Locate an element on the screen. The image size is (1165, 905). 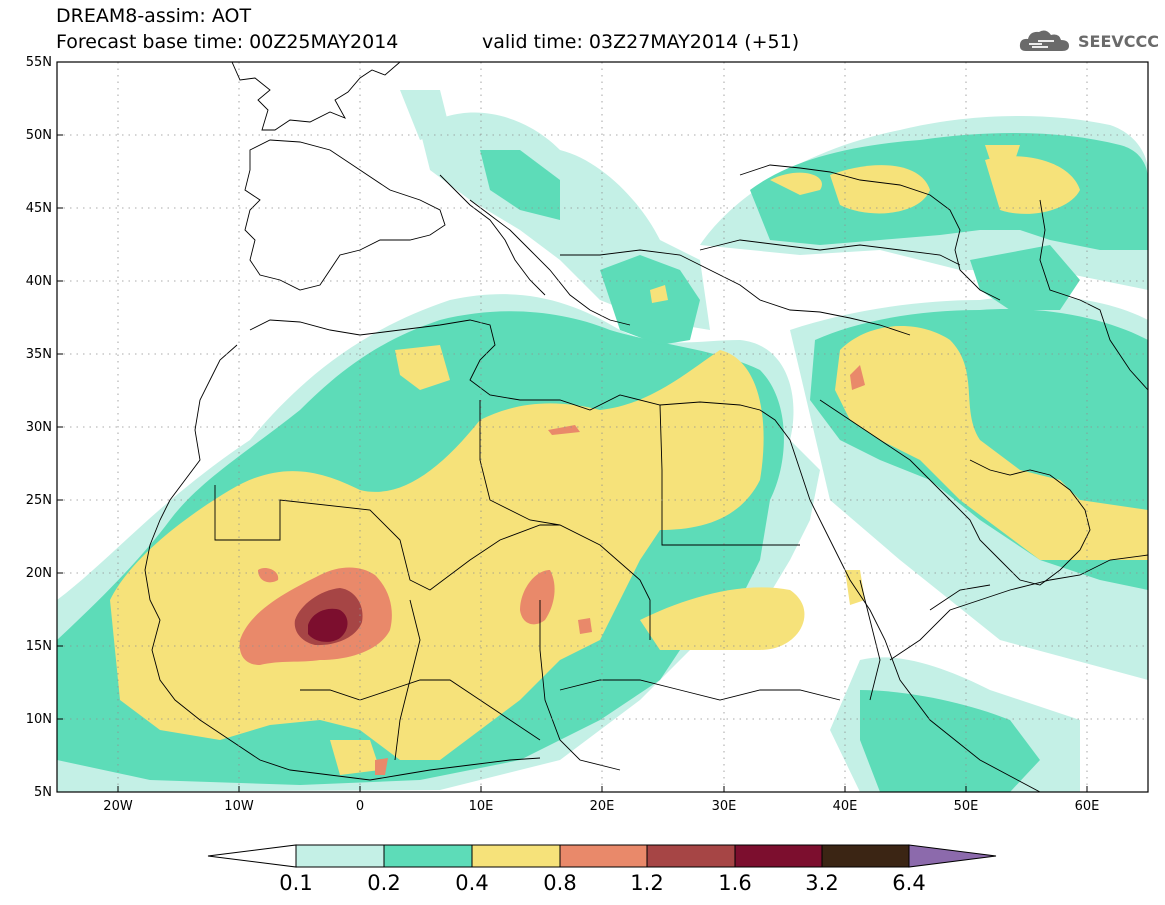
colorbar-label: 1.6 is located at coordinates (735, 883).